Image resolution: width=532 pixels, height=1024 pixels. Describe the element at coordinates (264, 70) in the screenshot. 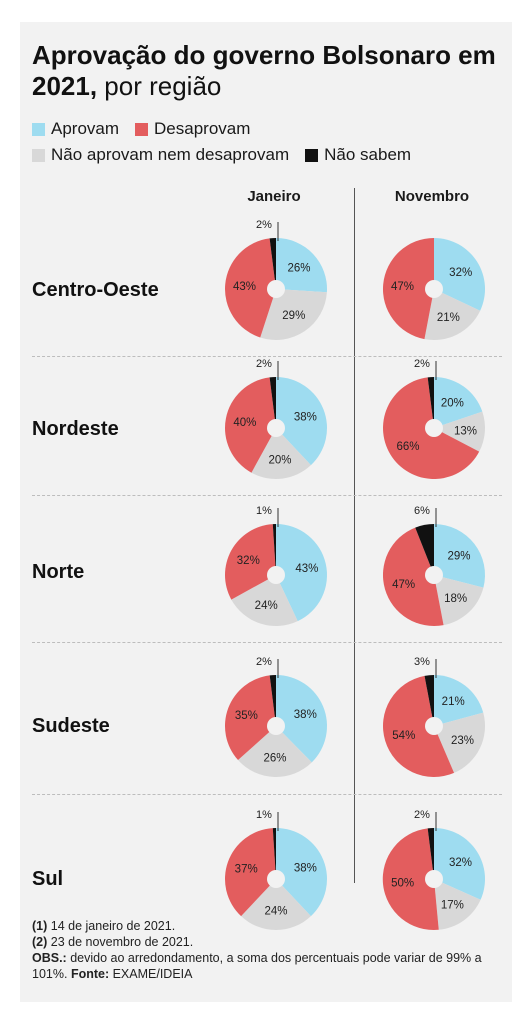

I see `title-bold: Aprovação do governo Bolsonaro em 2021,` at that location.